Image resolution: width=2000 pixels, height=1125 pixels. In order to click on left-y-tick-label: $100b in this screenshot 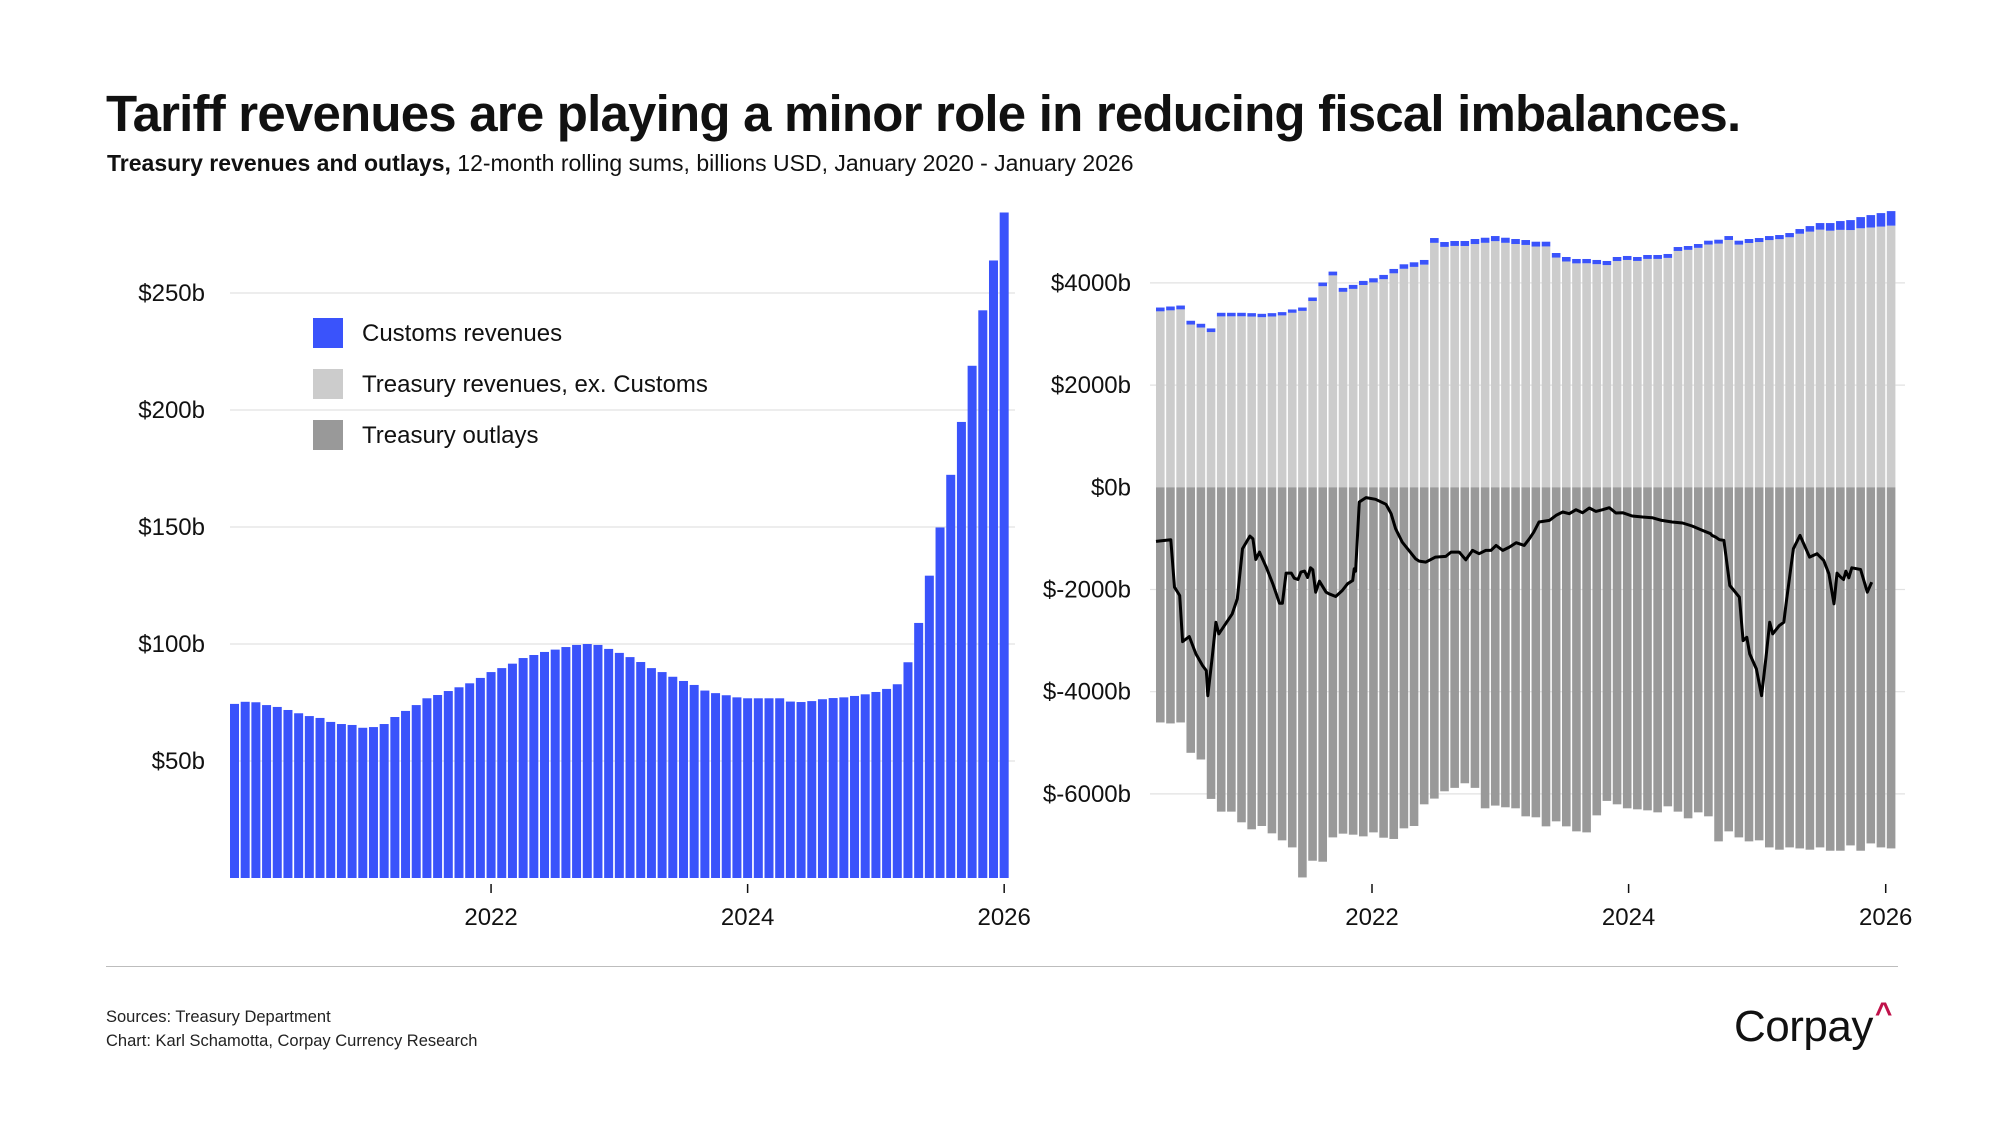, I will do `click(171, 644)`.